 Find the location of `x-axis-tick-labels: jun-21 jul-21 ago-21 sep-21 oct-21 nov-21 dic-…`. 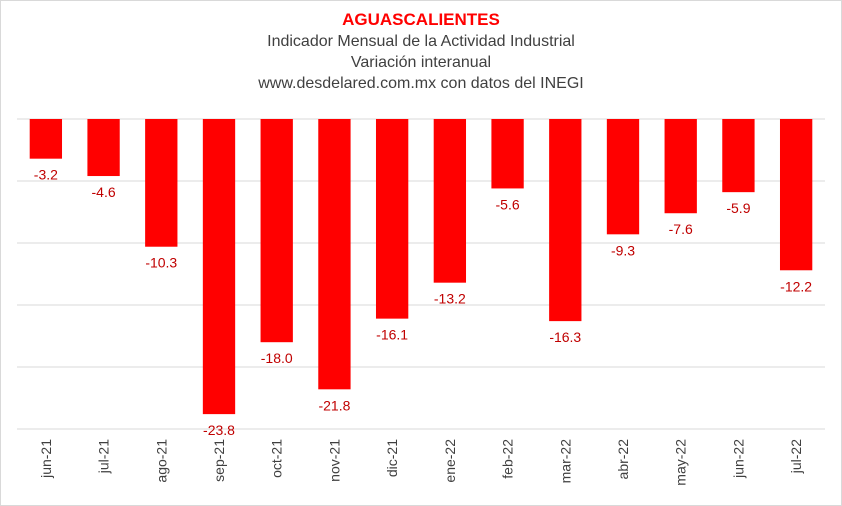

x-axis-tick-labels: jun-21 jul-21 ago-21 sep-21 oct-21 nov-21 dic-… is located at coordinates (421, 462).